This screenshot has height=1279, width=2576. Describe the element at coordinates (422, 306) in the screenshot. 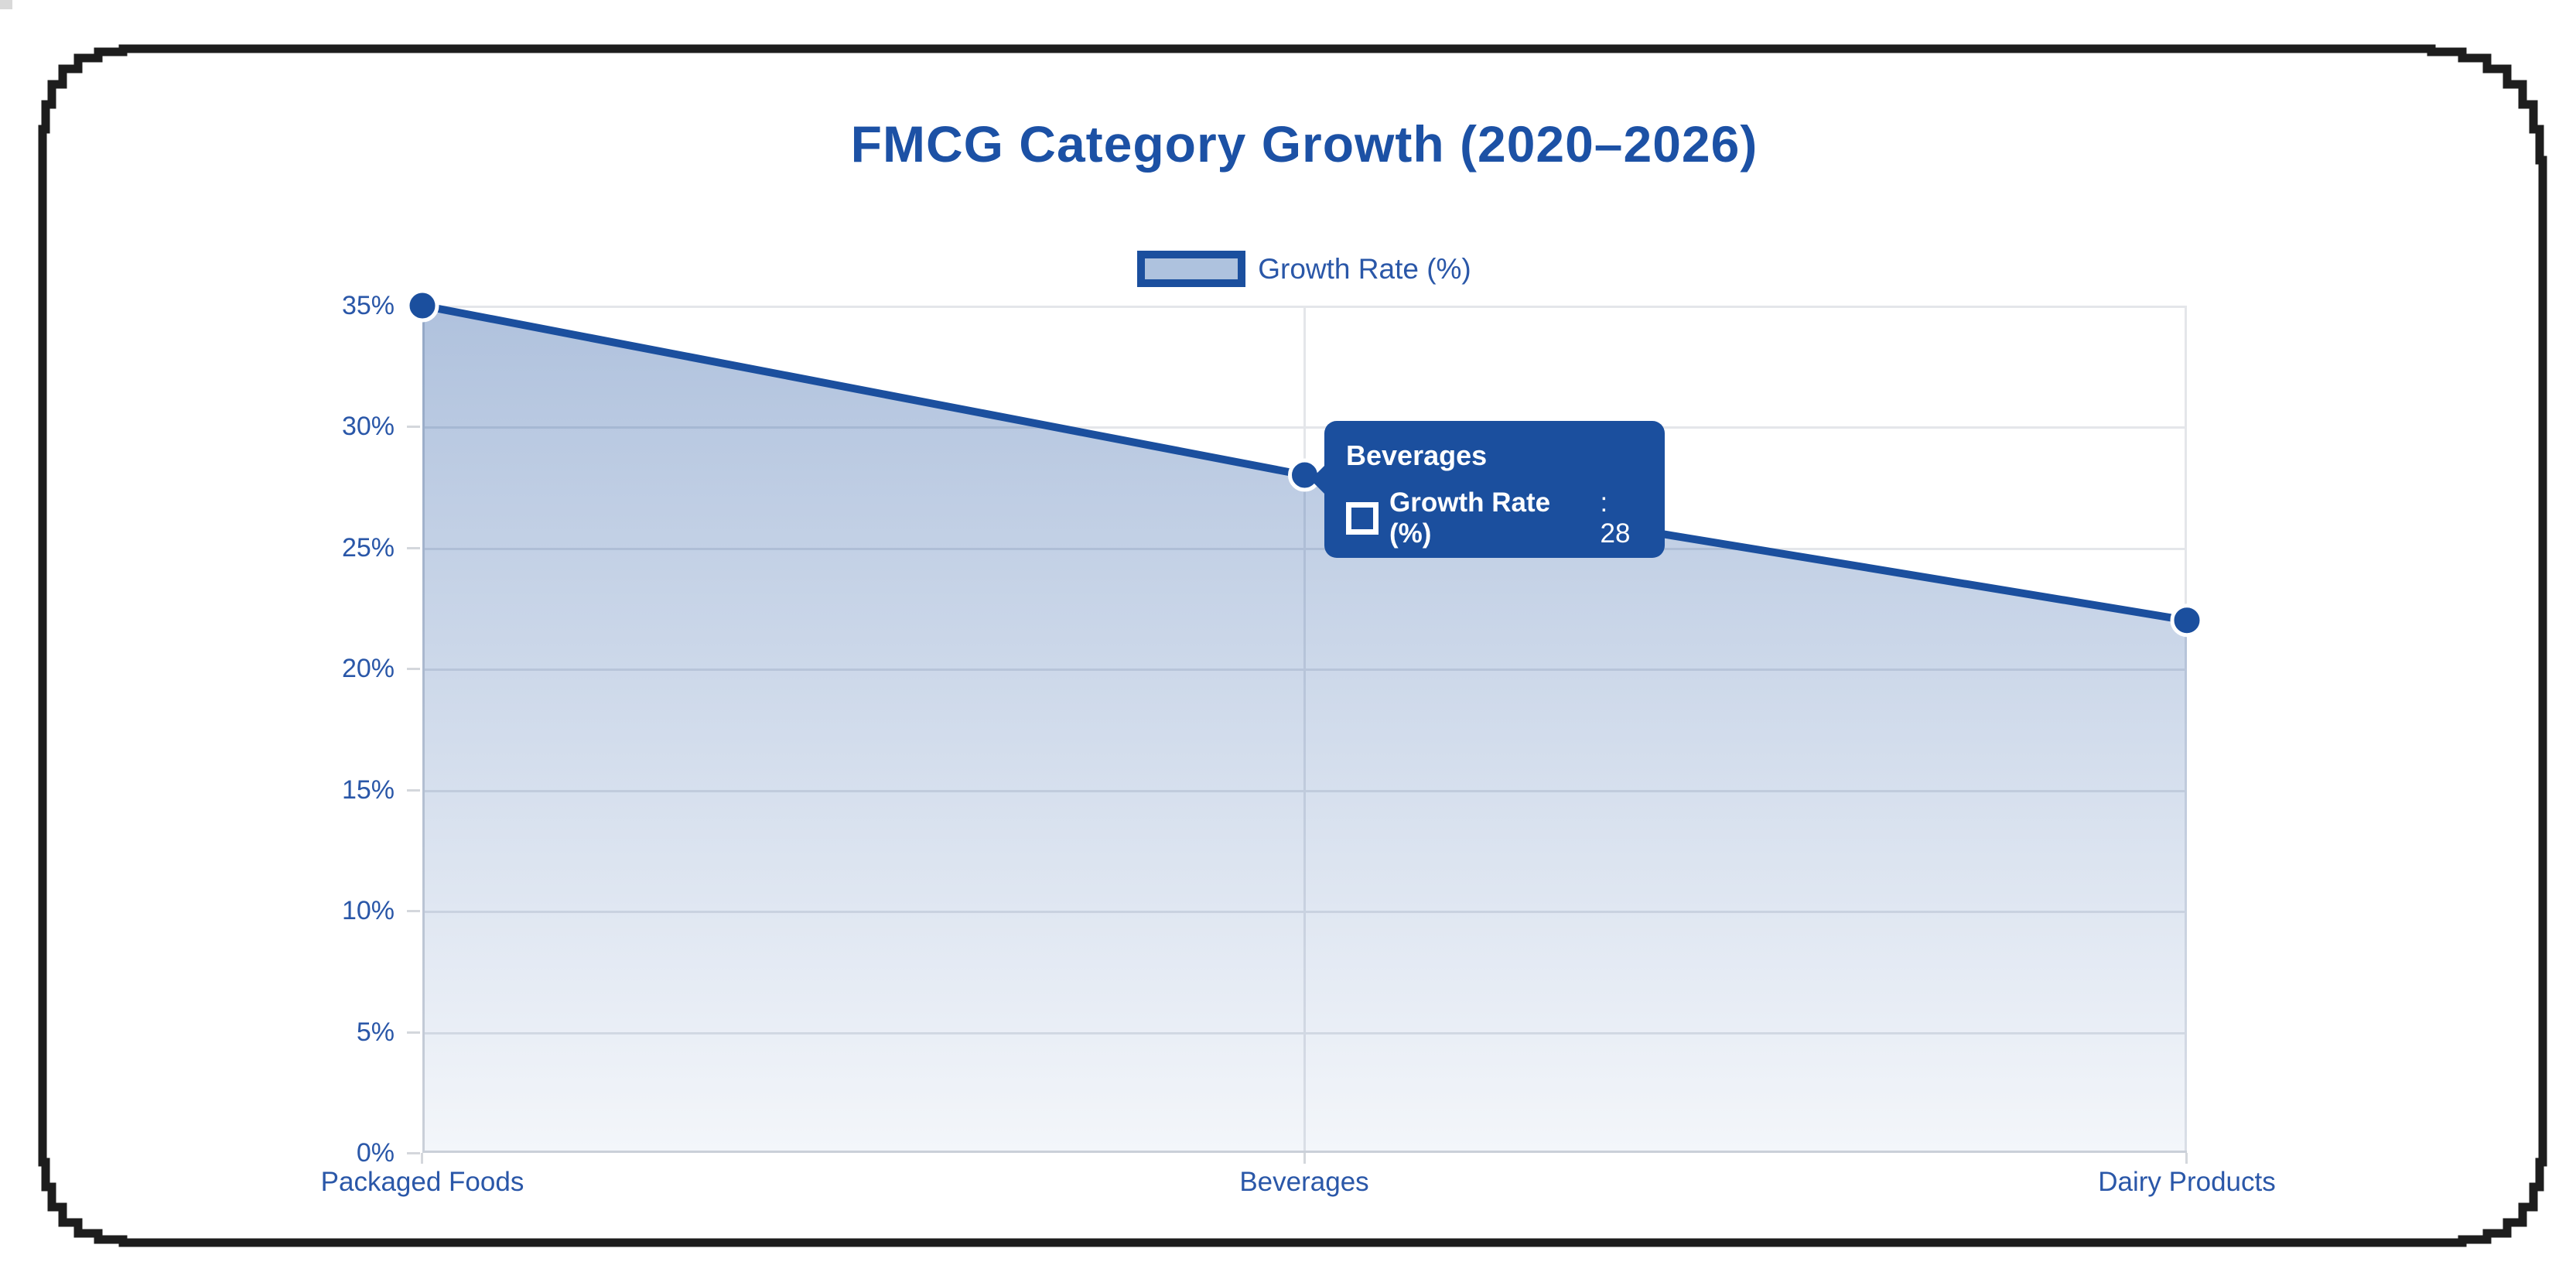

I see `data-point-packaged-foods` at that location.